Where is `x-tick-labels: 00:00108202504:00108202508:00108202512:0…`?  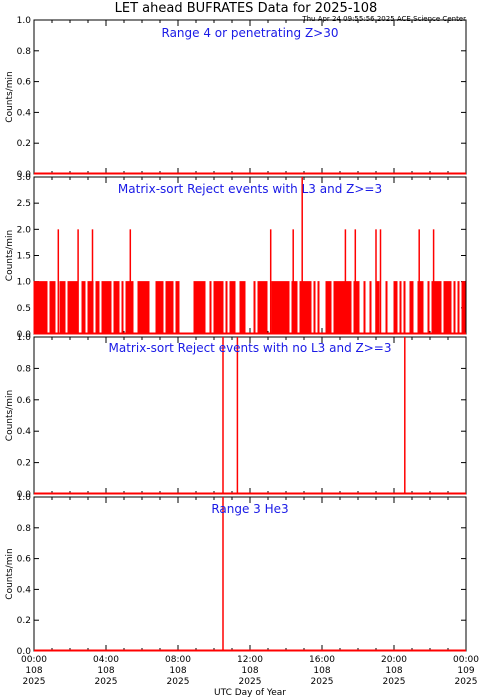
x-tick-labels: 00:00108202504:00108202508:00108202512:0… is located at coordinates (250, 671).